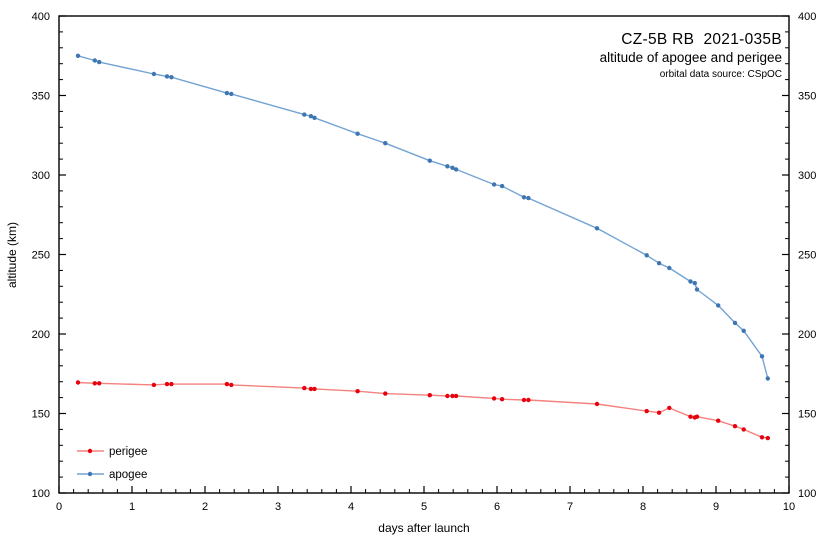  I want to click on y-tick-label-right: 350, so click(807, 97).